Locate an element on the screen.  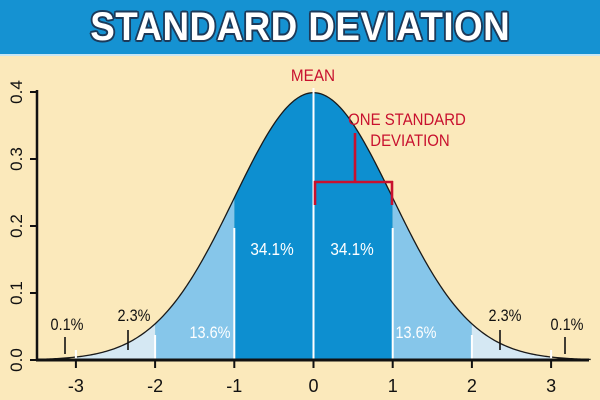
page-title: STANDARD DEVIATION is located at coordinates (300, 26).